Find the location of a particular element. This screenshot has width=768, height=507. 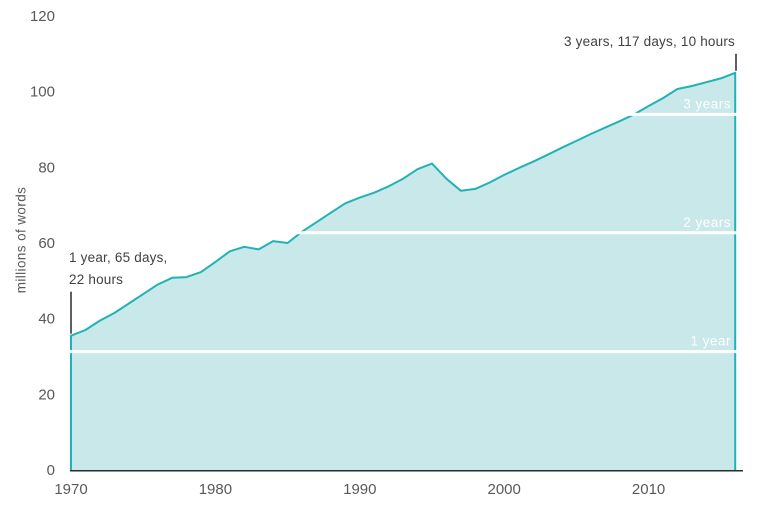

y-tick-label: 60 is located at coordinates (46, 243).